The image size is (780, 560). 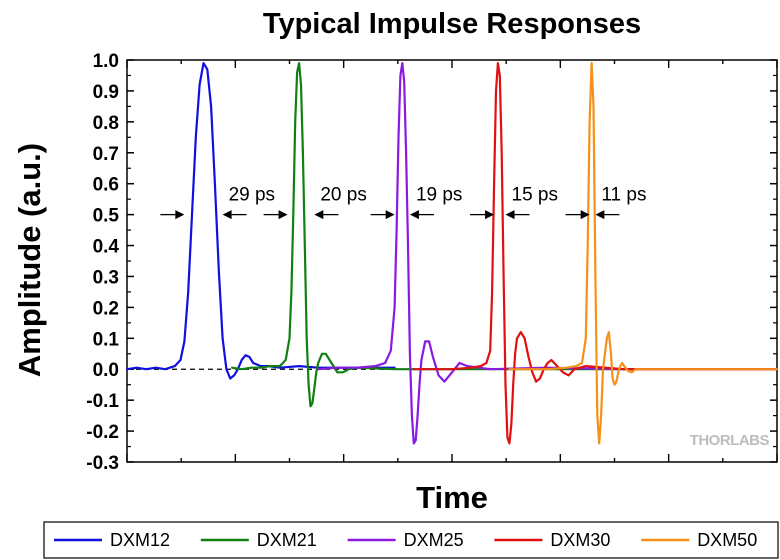 I want to click on y-tick-label: 0.8, so click(x=106, y=123).